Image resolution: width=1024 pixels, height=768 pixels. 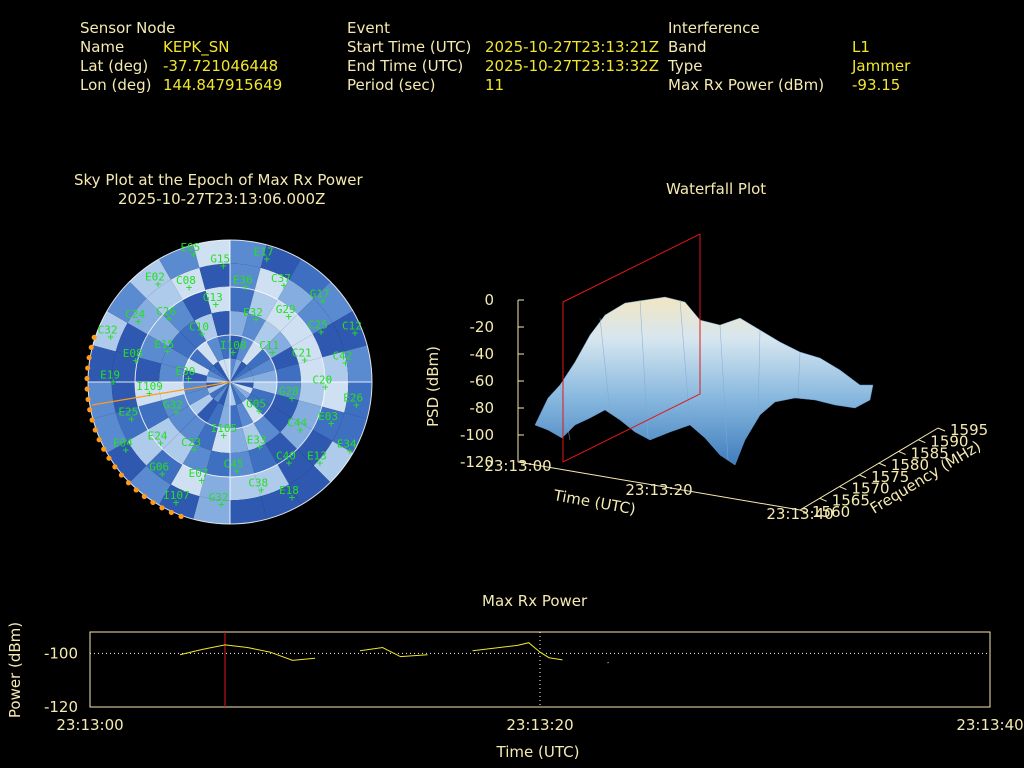 What do you see at coordinates (687, 47) in the screenshot?
I see `interference-band-label: Band` at bounding box center [687, 47].